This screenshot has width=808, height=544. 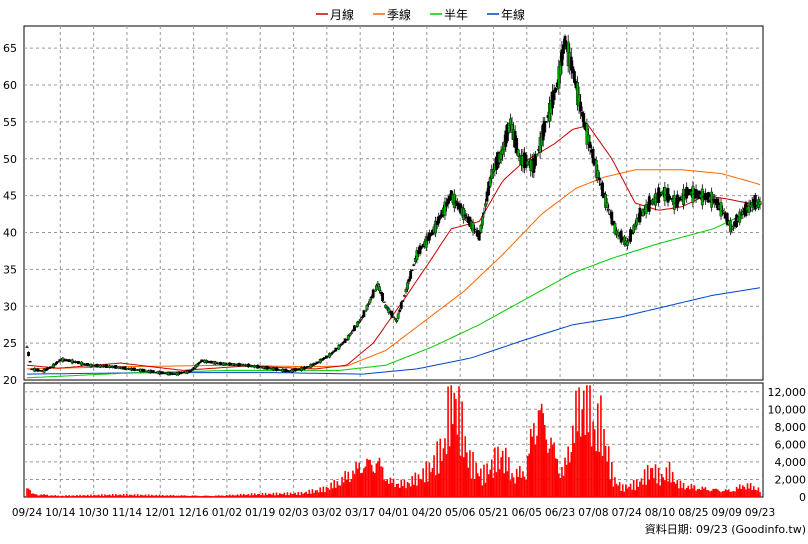 What do you see at coordinates (10, 48) in the screenshot?
I see `price-tick-label: 65` at bounding box center [10, 48].